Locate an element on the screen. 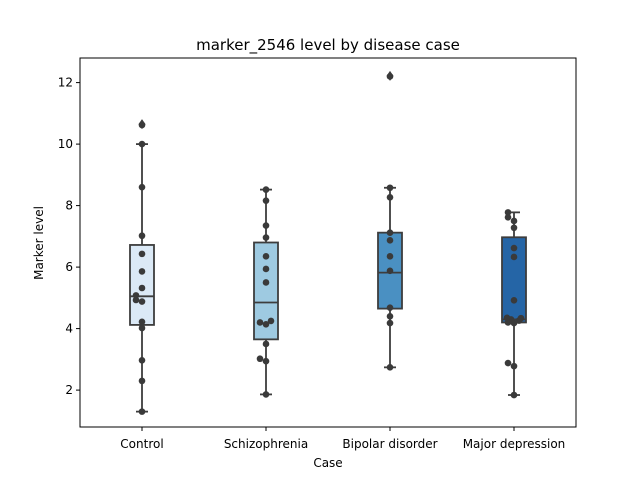 The height and width of the screenshot is (480, 640). x-tick-label: Bipolar disorder is located at coordinates (389, 444).